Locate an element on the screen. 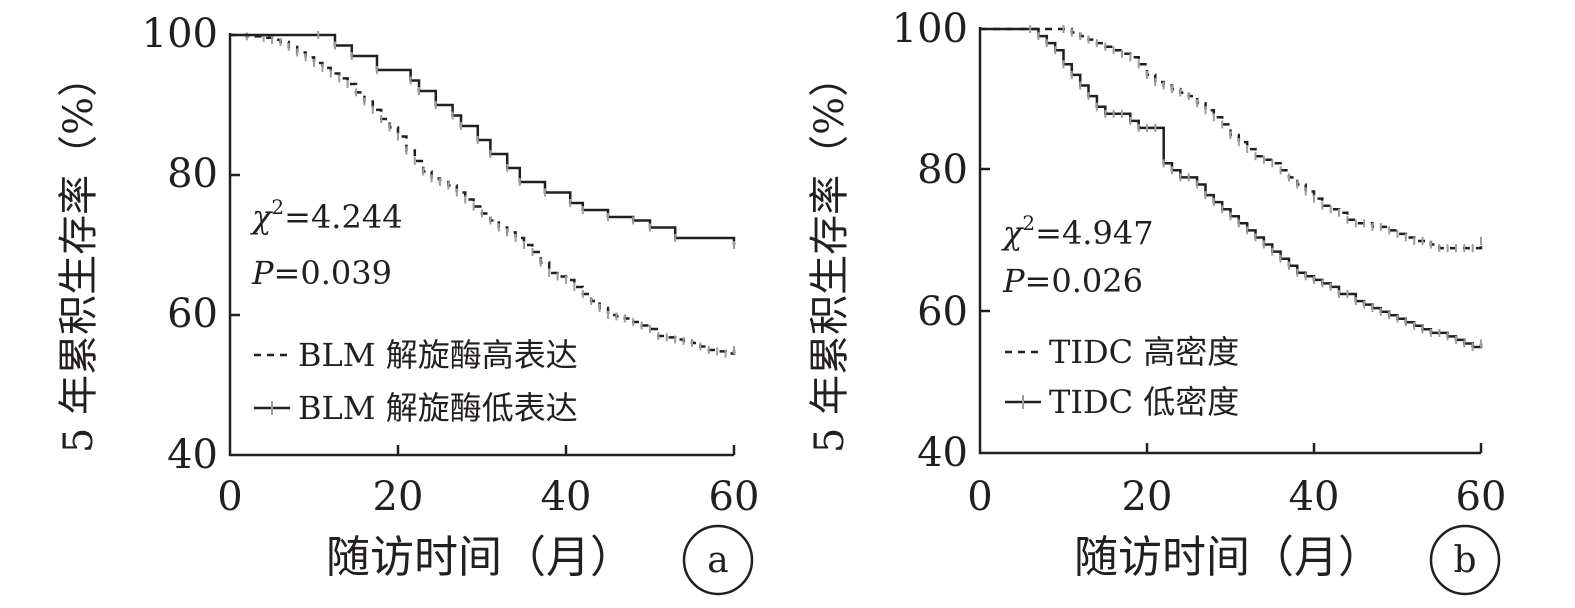  statistics-text: χ2=4.244 P=0.039 is located at coordinates (326, 243).